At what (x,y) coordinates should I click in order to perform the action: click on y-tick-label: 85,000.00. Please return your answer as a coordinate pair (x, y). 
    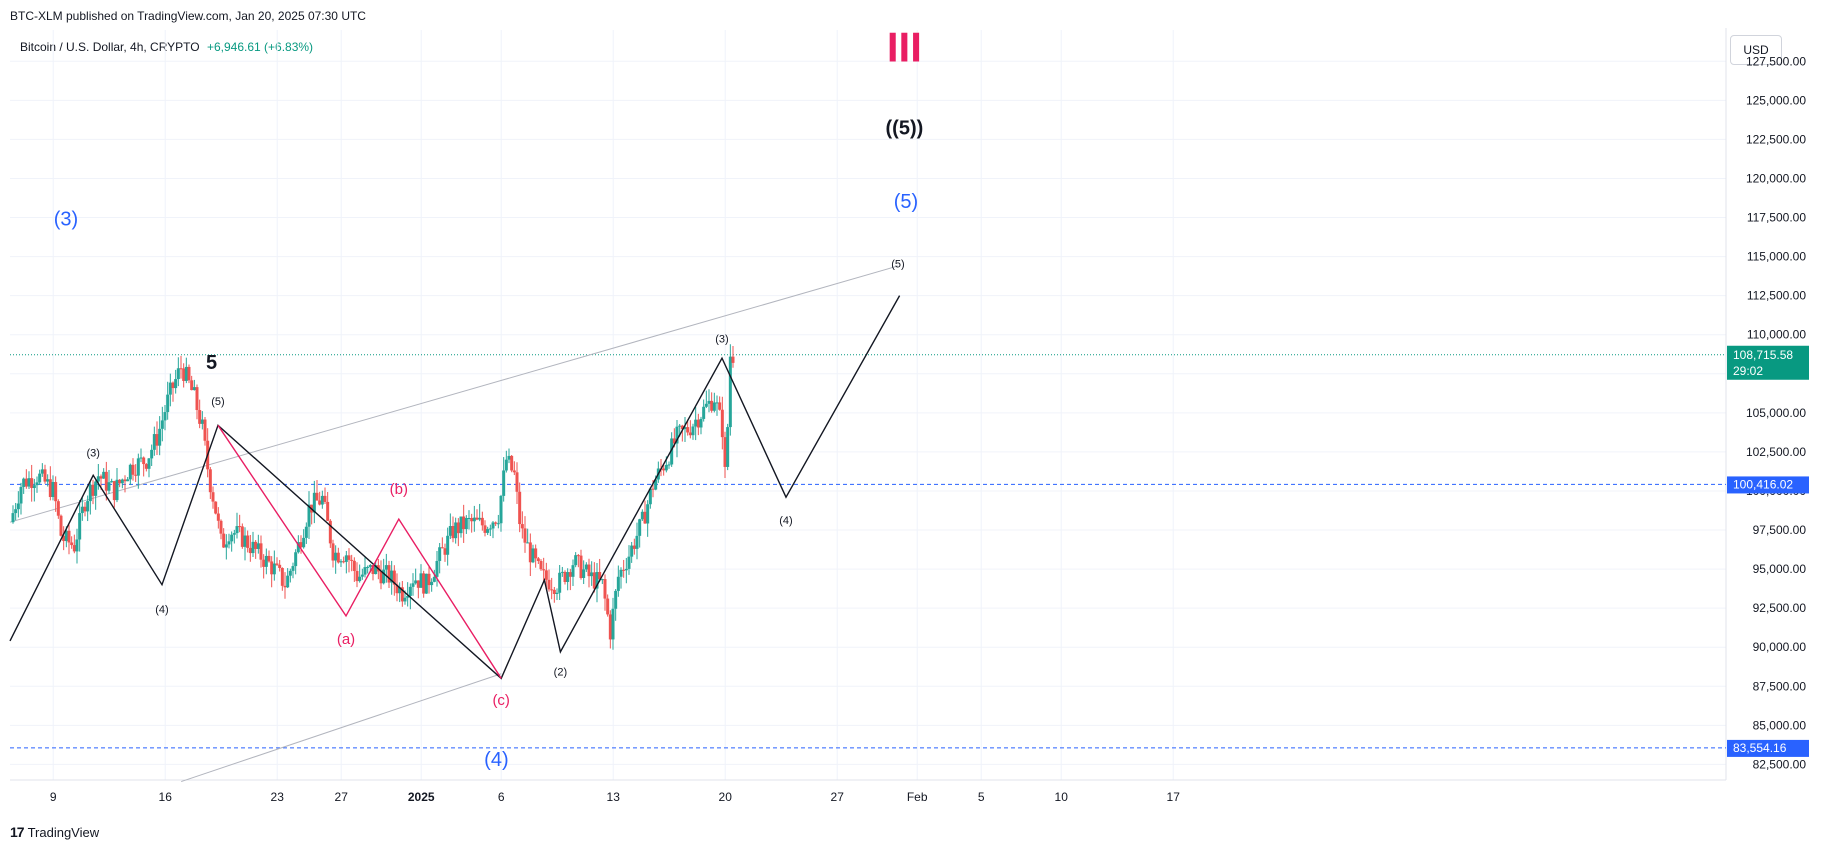
    Looking at the image, I should click on (1780, 725).